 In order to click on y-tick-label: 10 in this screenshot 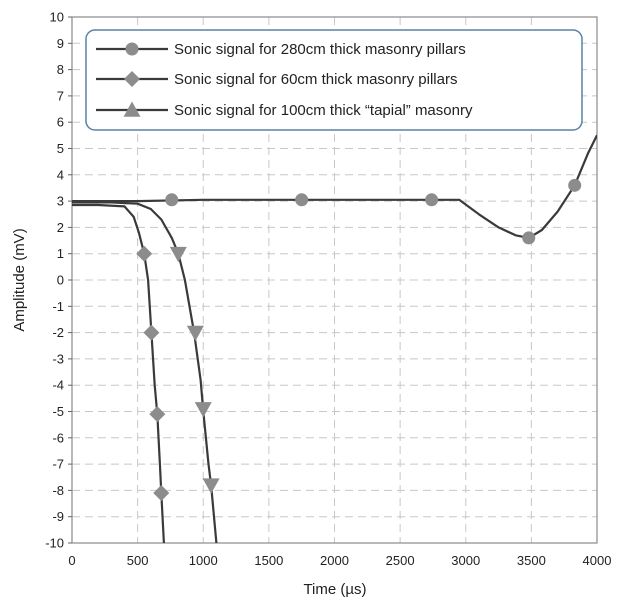, I will do `click(57, 17)`.